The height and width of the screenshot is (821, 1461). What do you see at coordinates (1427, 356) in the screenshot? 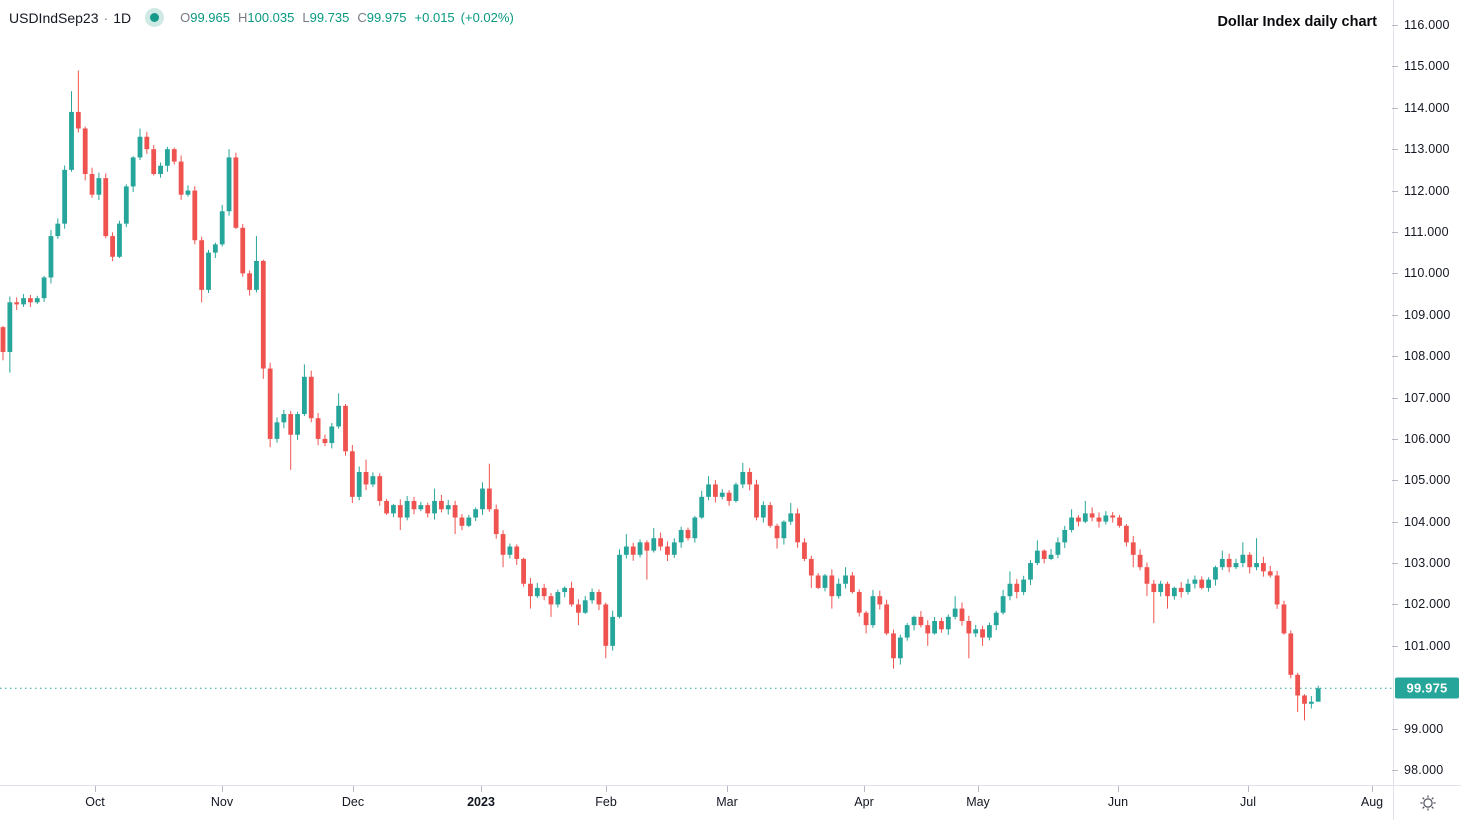
I see `price-axis-label: 108.000` at bounding box center [1427, 356].